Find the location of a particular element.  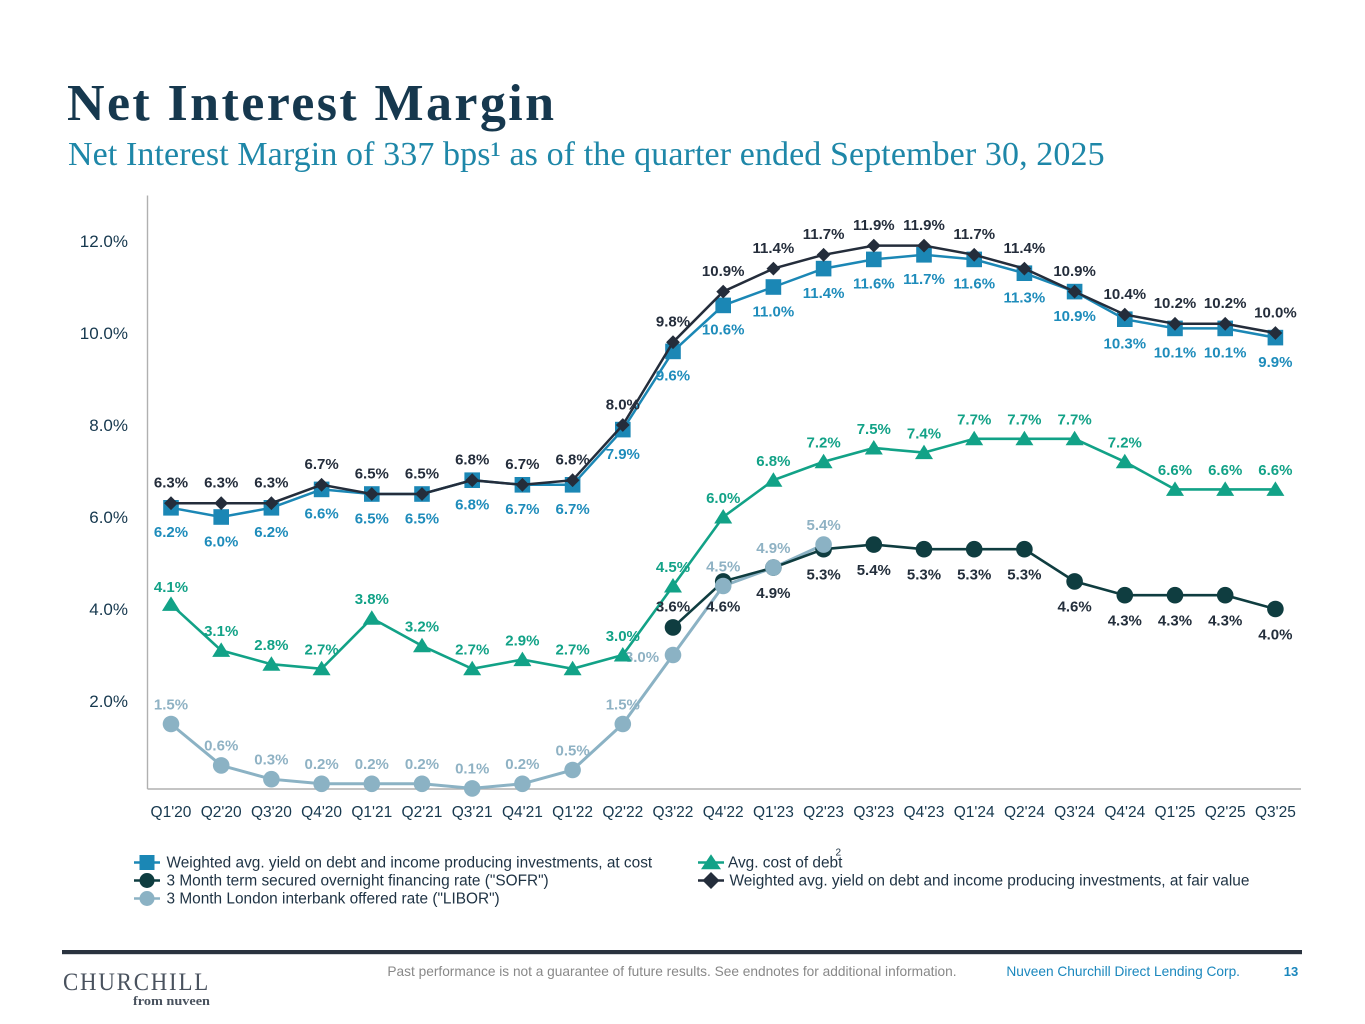

svg-text: 4.9% is located at coordinates (773, 548).